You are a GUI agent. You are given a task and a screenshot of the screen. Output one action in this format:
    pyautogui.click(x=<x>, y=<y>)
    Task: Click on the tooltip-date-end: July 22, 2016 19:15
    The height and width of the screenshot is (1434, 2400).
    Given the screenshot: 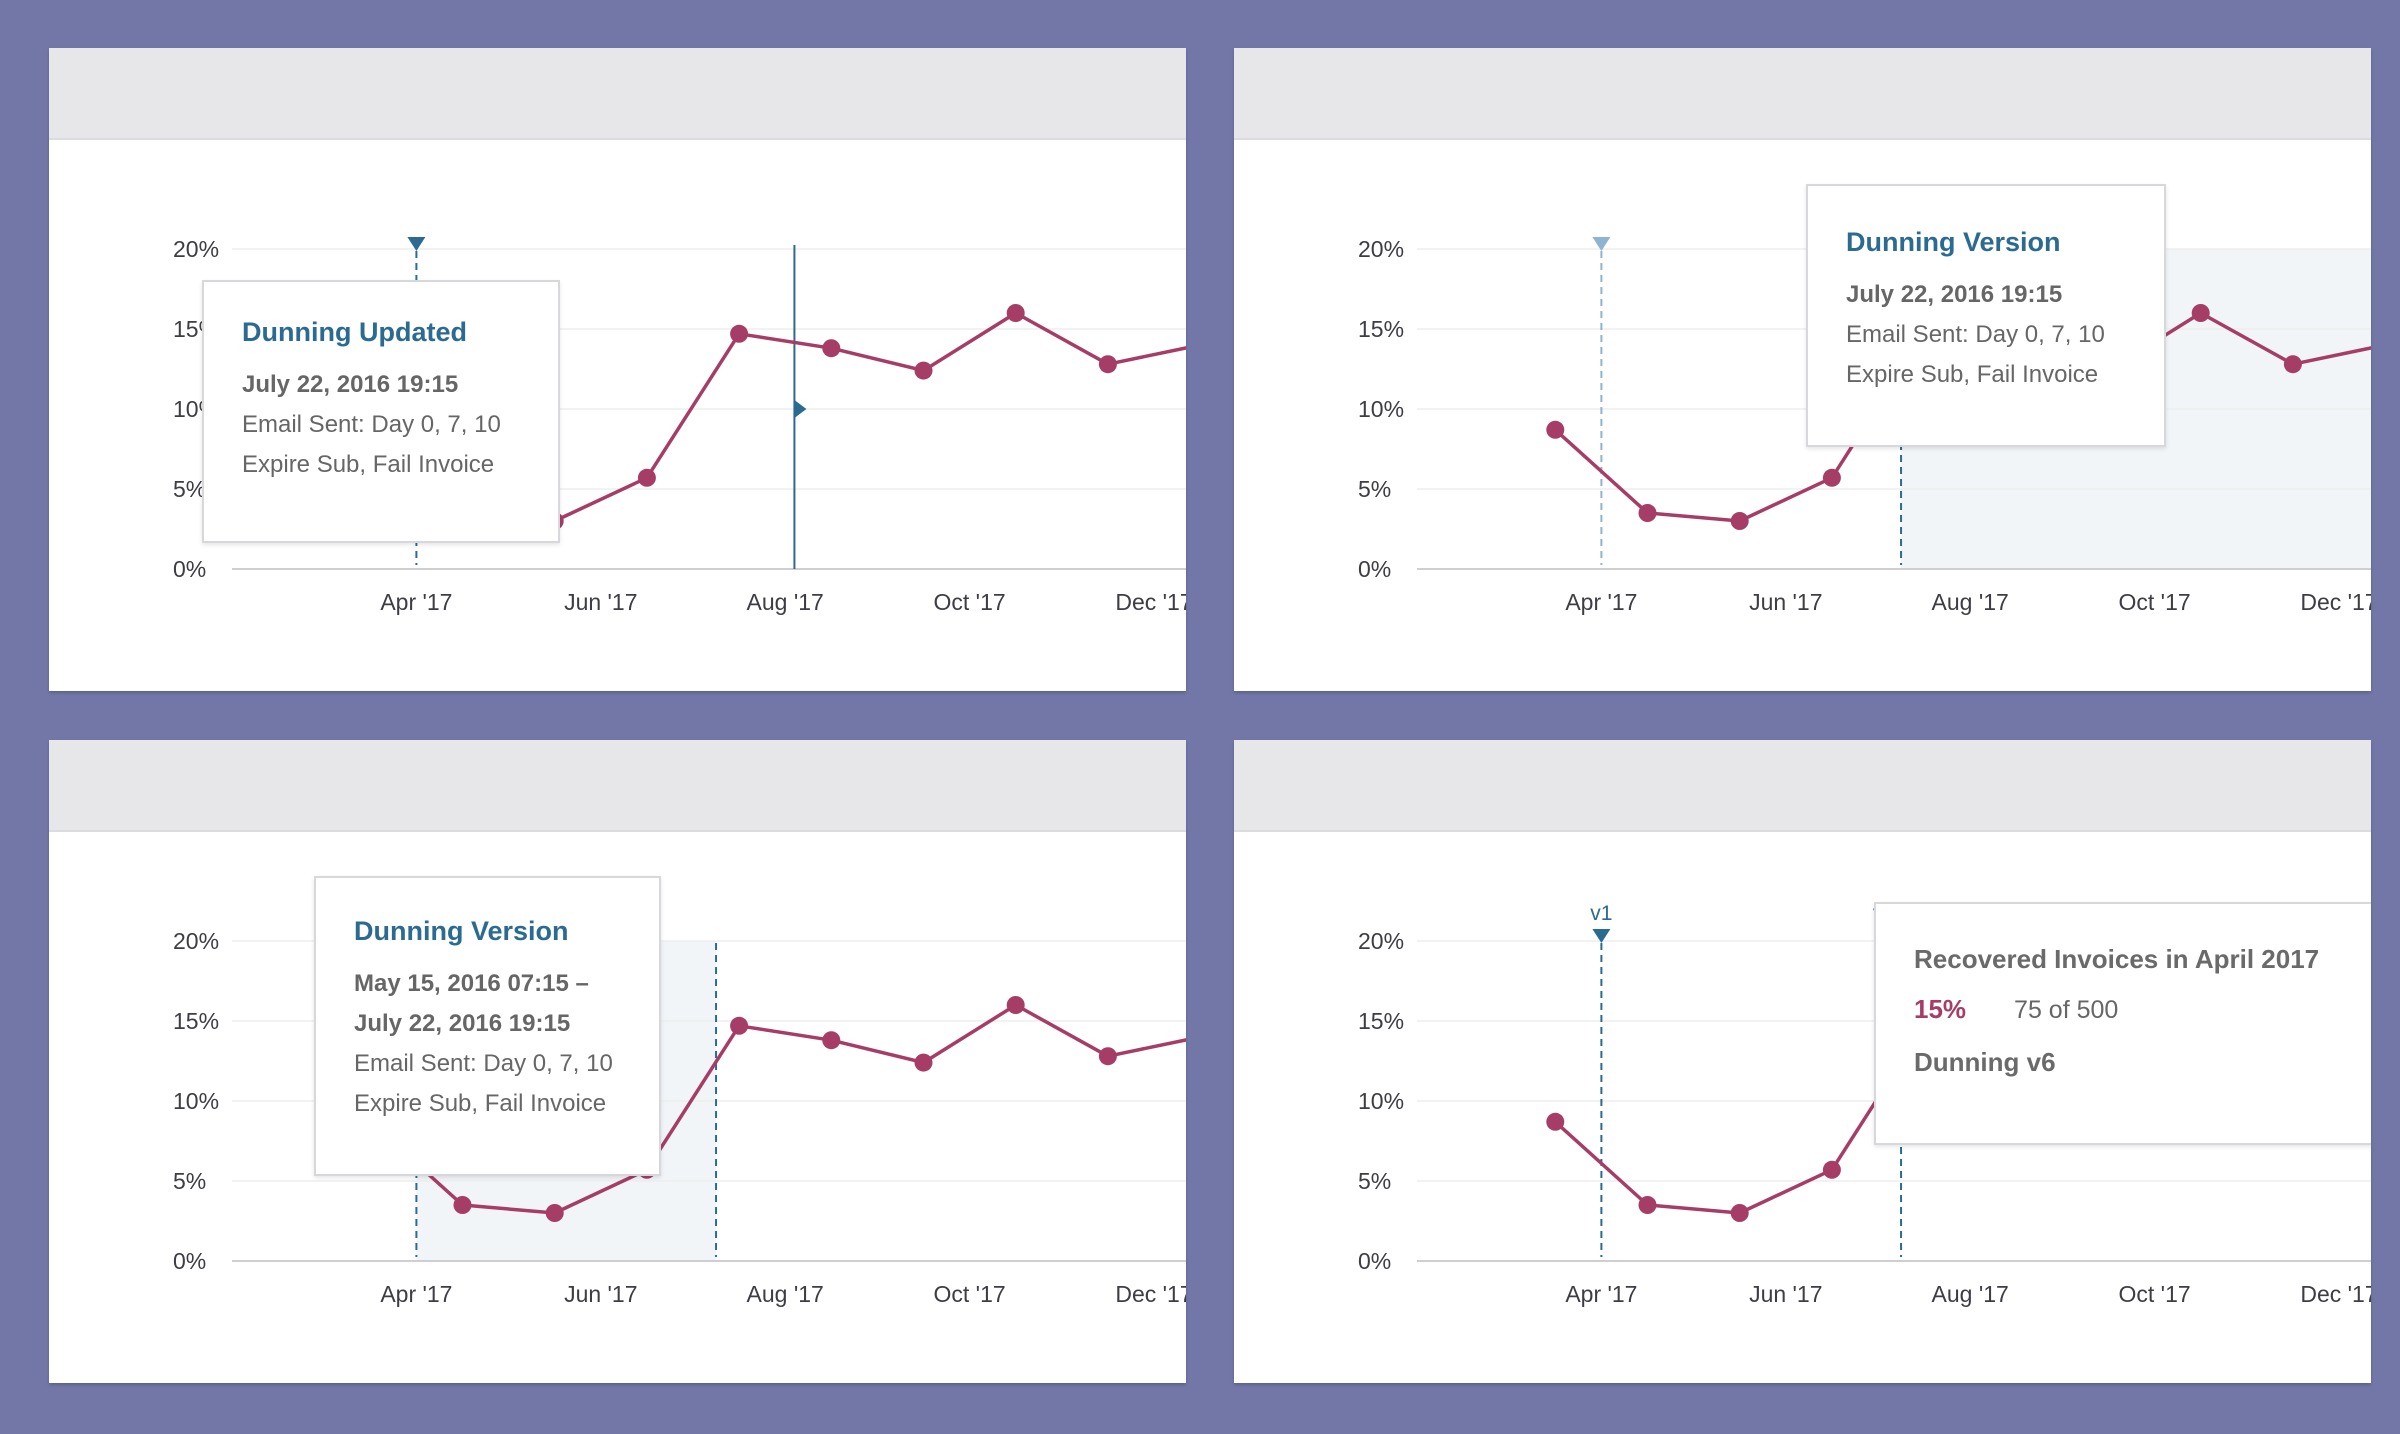 What is the action you would take?
    pyautogui.click(x=462, y=1023)
    